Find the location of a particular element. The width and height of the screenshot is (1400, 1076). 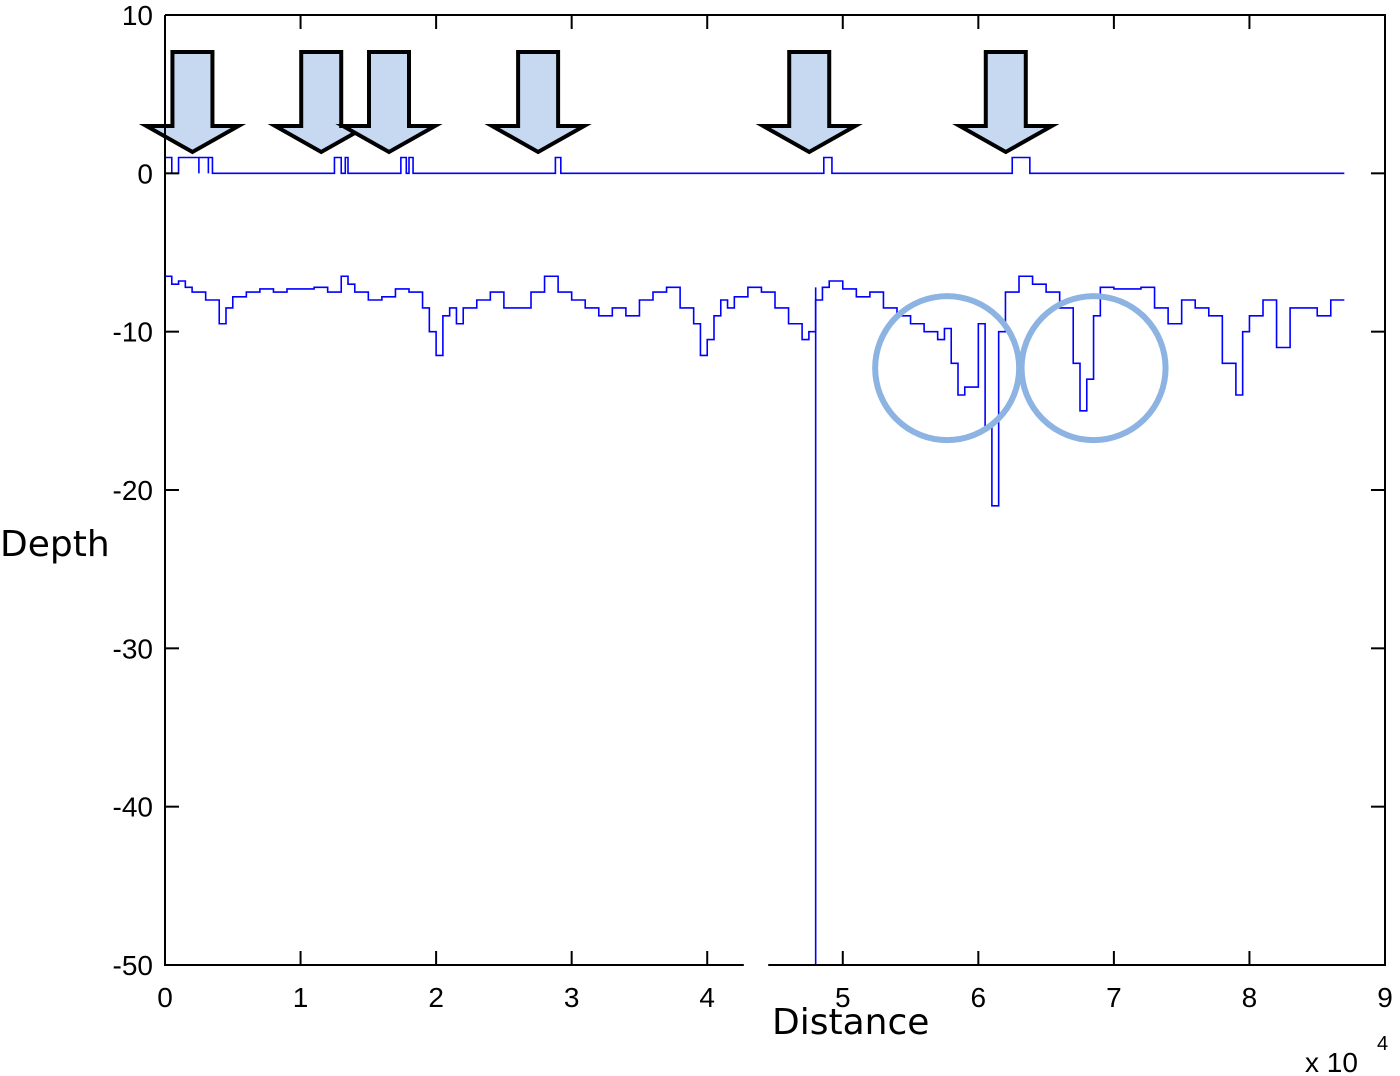

y-tick-label: -30 is located at coordinates (133, 648).